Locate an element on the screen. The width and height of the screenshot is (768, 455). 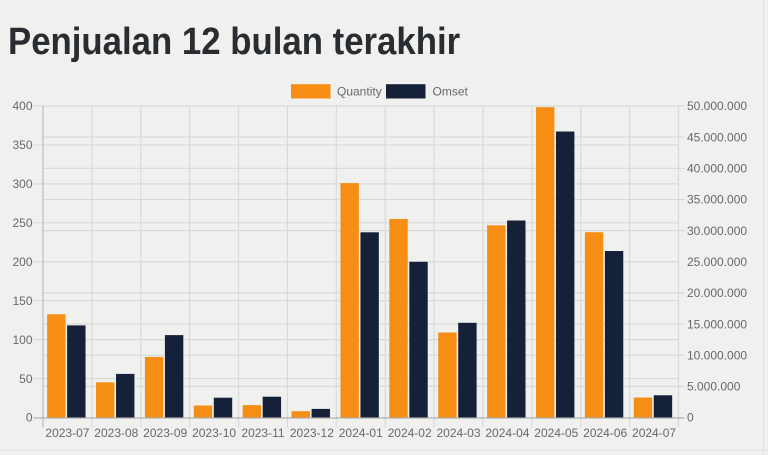
svg-text: 2024-05 is located at coordinates (556, 433).